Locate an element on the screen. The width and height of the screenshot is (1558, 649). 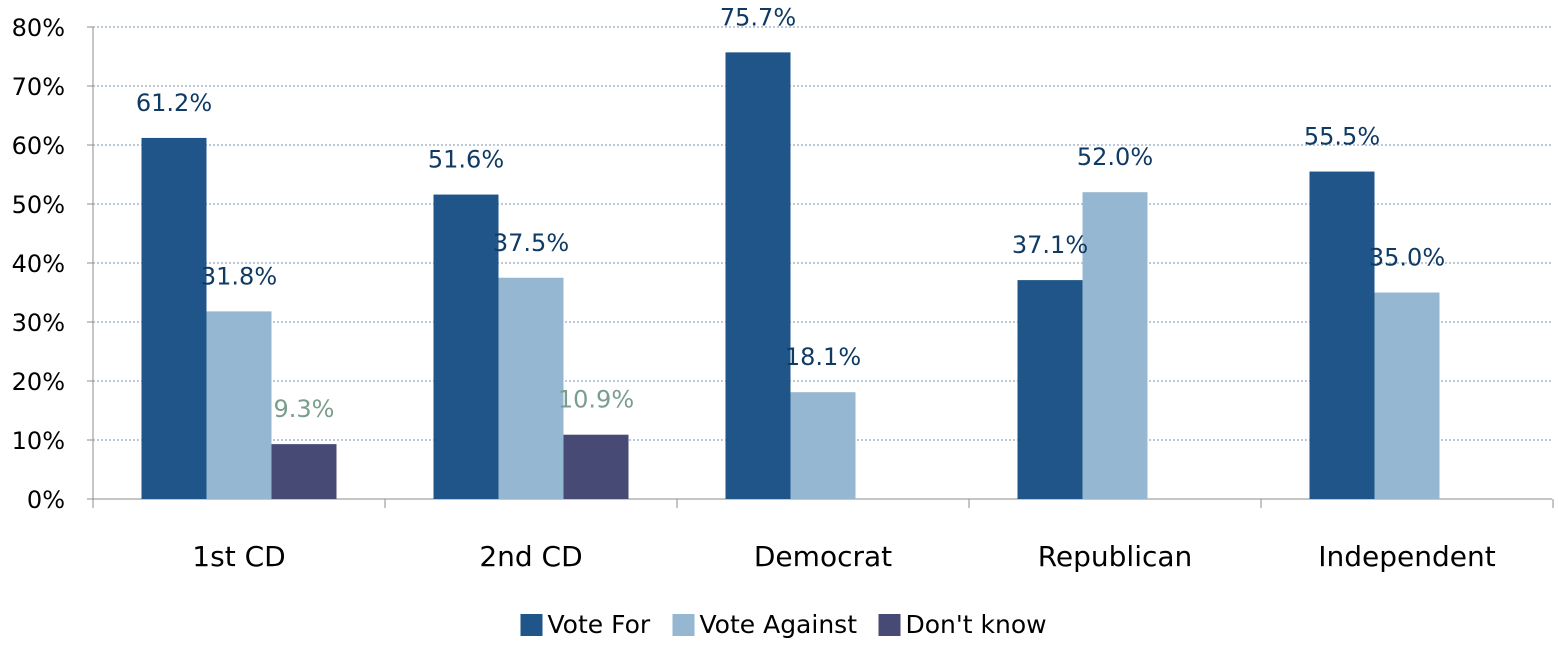
y-tick-label: 70% is located at coordinates (38, 87).